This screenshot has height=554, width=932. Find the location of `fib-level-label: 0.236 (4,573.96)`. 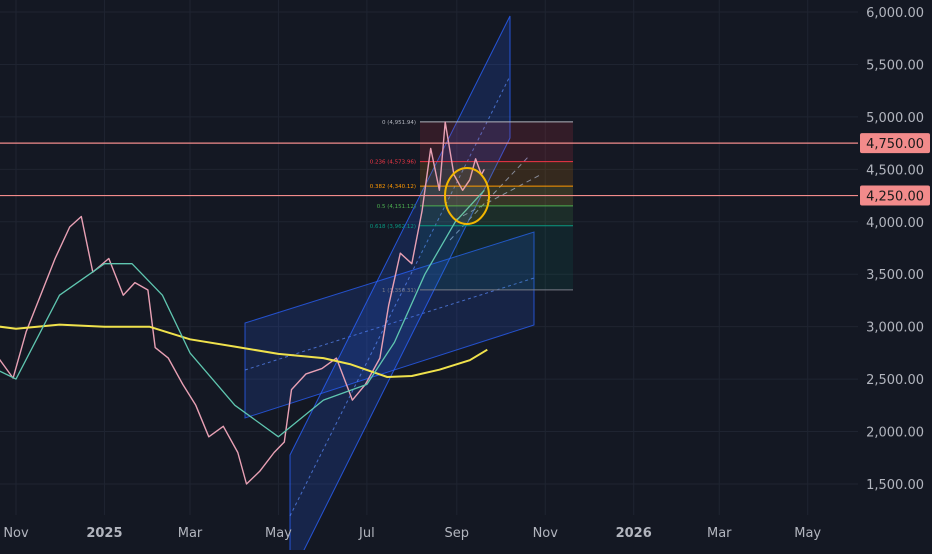

fib-level-label: 0.236 (4,573.96) is located at coordinates (393, 163).